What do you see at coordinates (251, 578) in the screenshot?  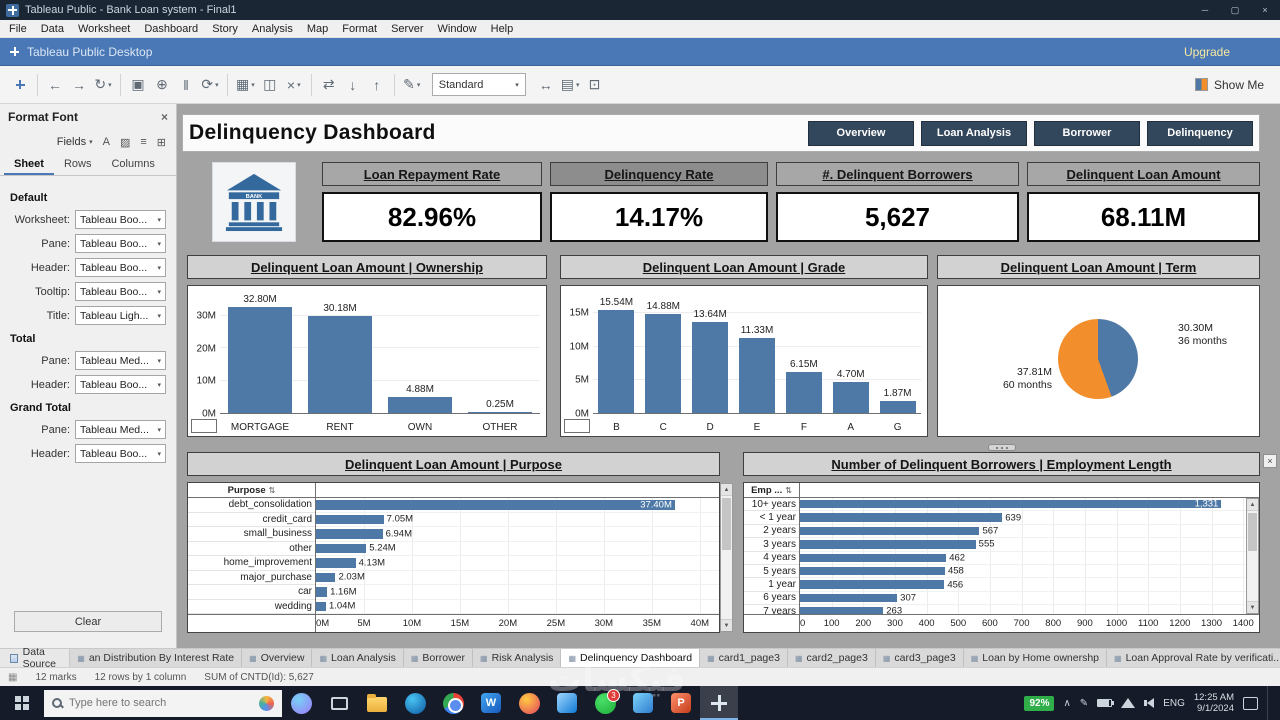 I see `row-label: major_purchase` at bounding box center [251, 578].